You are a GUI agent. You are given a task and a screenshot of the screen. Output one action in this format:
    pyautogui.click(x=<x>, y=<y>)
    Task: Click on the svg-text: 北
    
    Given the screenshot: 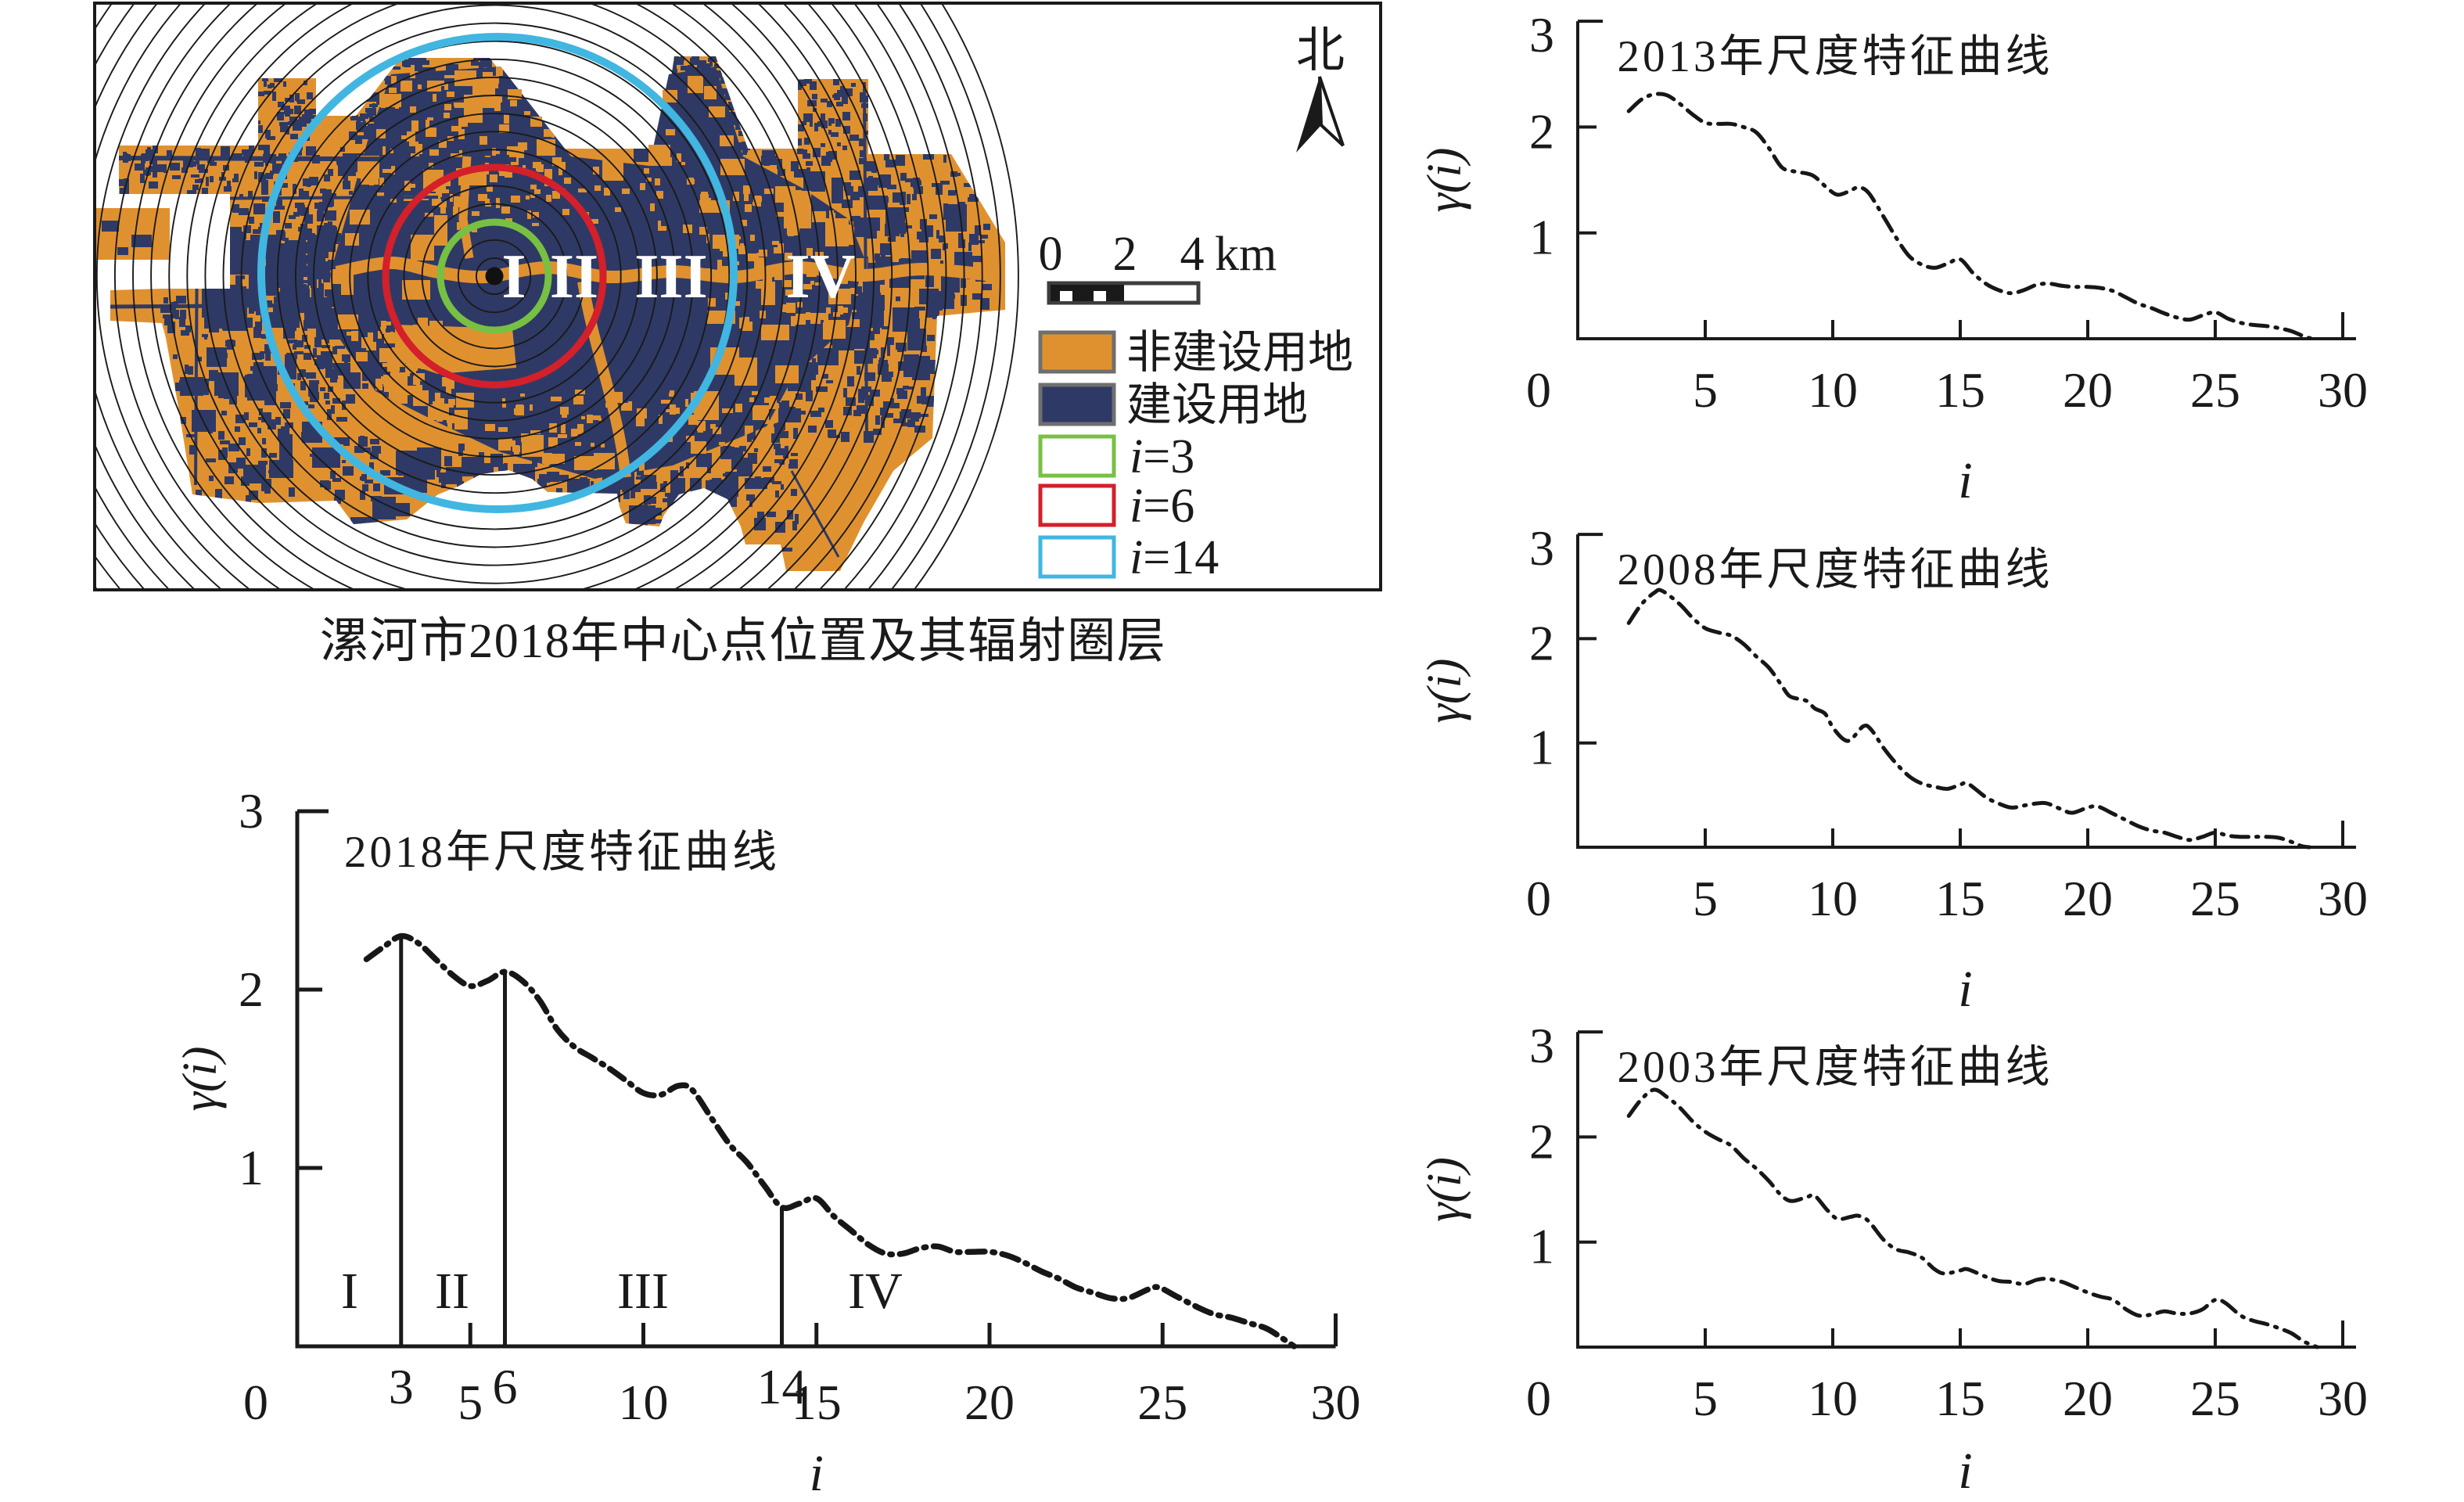 What is the action you would take?
    pyautogui.click(x=1320, y=50)
    